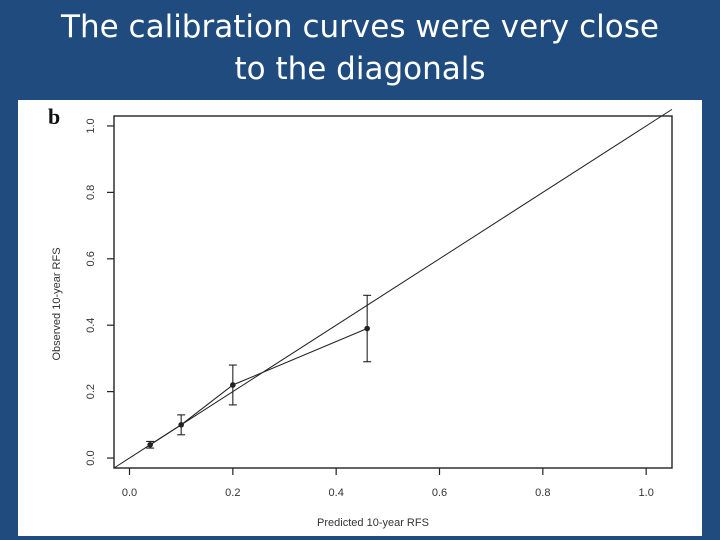 This screenshot has height=540, width=720. I want to click on y-tick-label-1: 0.2, so click(91, 391).